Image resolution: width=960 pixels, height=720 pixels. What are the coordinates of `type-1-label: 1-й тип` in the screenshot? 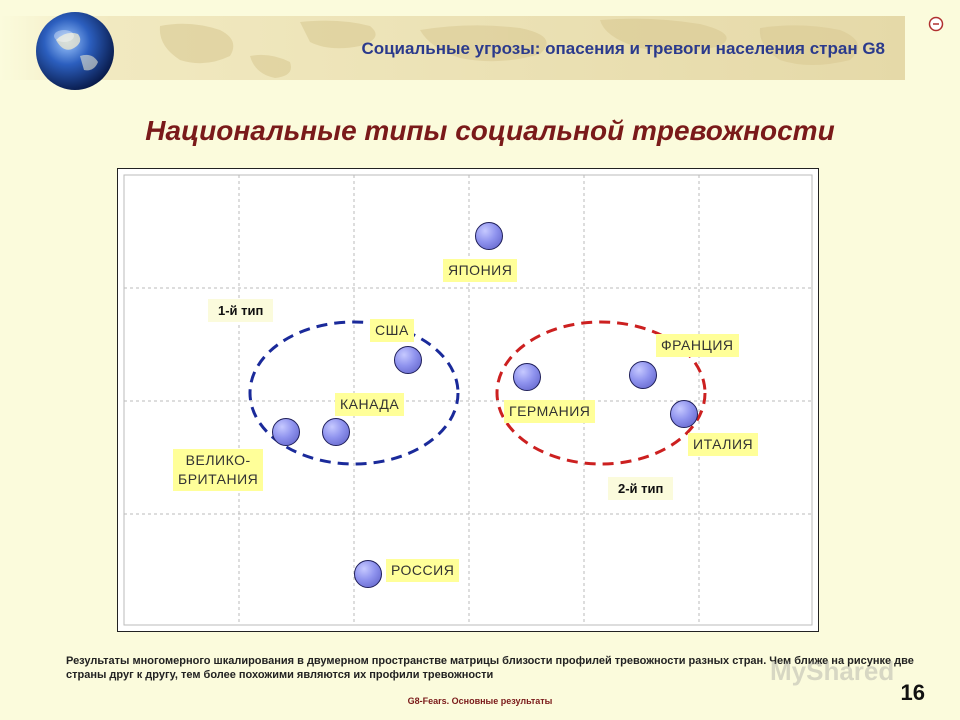 It's located at (241, 310).